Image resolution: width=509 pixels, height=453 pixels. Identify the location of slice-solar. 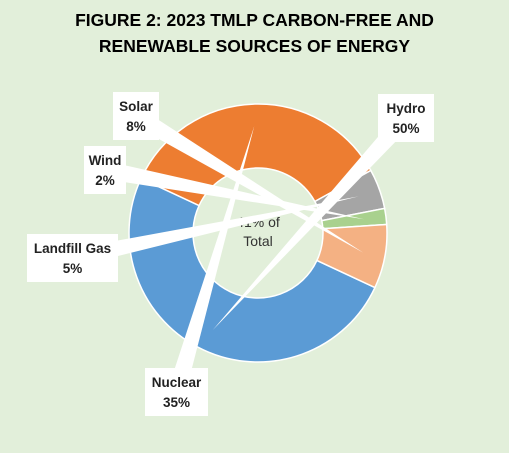
(351, 256).